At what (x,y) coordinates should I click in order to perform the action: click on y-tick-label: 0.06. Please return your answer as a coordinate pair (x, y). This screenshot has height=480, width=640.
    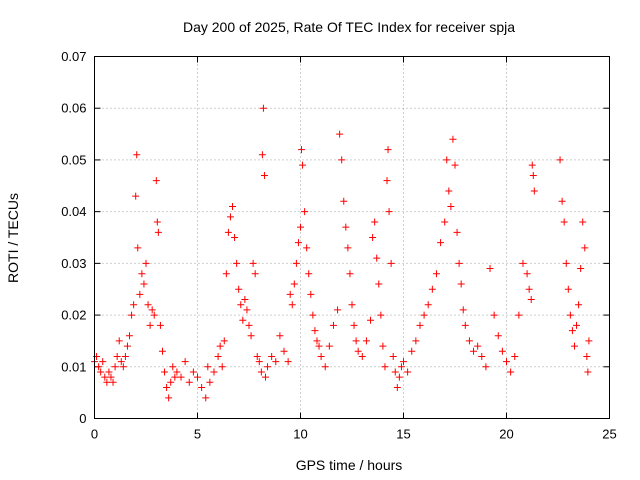
    Looking at the image, I should click on (73, 108).